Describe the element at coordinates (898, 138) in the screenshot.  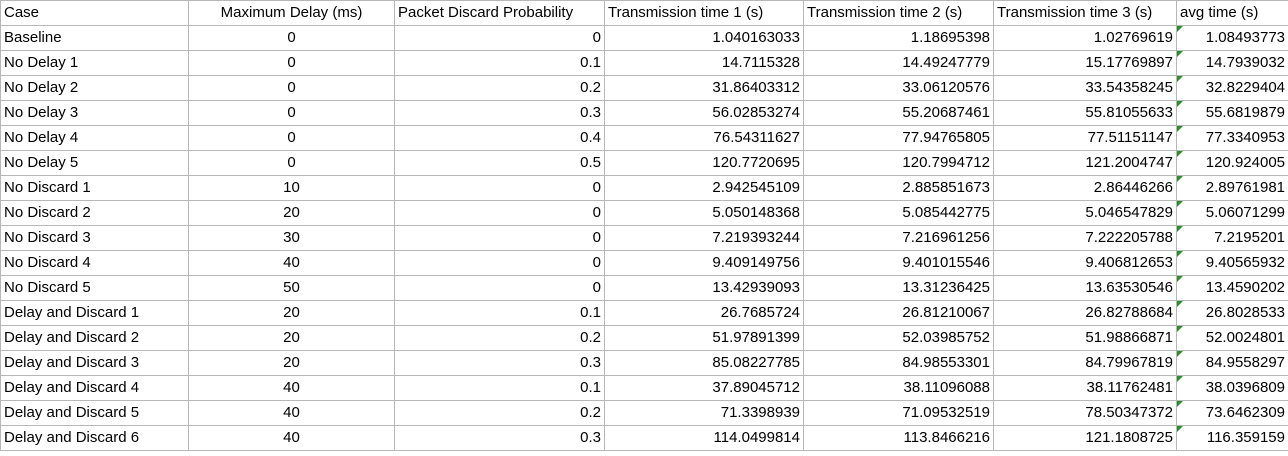
I see `value-cell: 77.94765805` at that location.